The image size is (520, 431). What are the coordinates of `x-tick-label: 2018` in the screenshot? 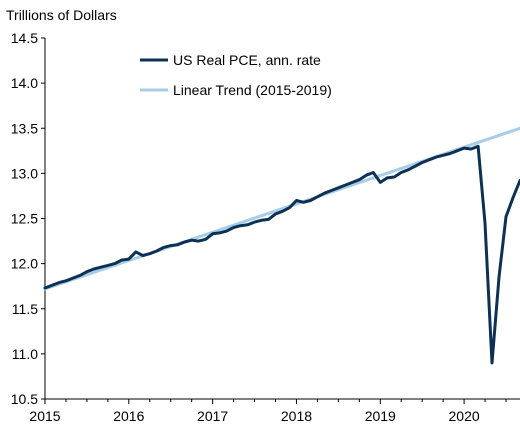 It's located at (296, 416).